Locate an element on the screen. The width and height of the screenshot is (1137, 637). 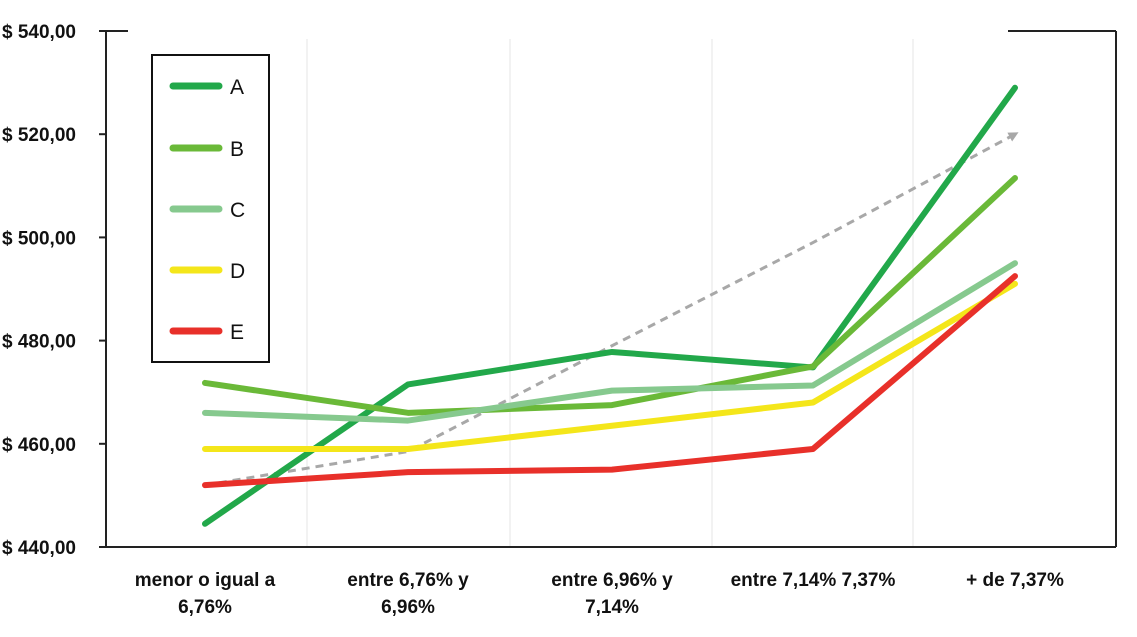
x-tick-line: entre 6,76% y is located at coordinates (408, 580).